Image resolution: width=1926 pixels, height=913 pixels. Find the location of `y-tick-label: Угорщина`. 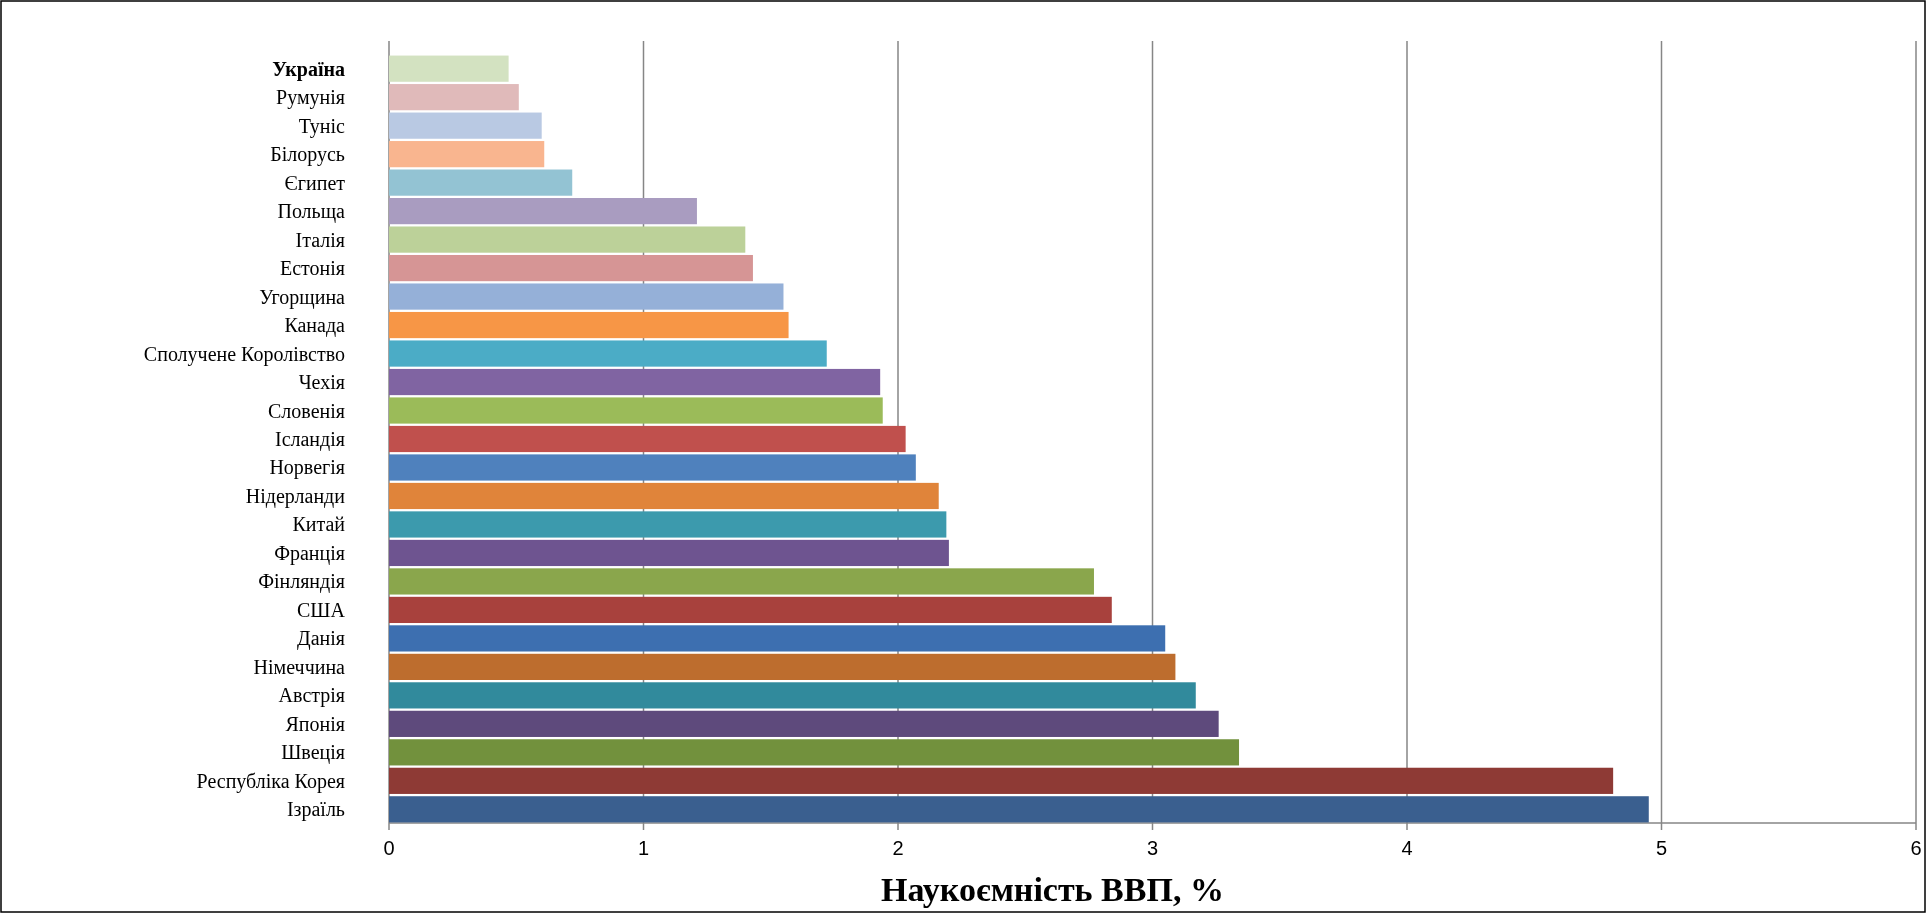

y-tick-label: Угорщина is located at coordinates (302, 297).